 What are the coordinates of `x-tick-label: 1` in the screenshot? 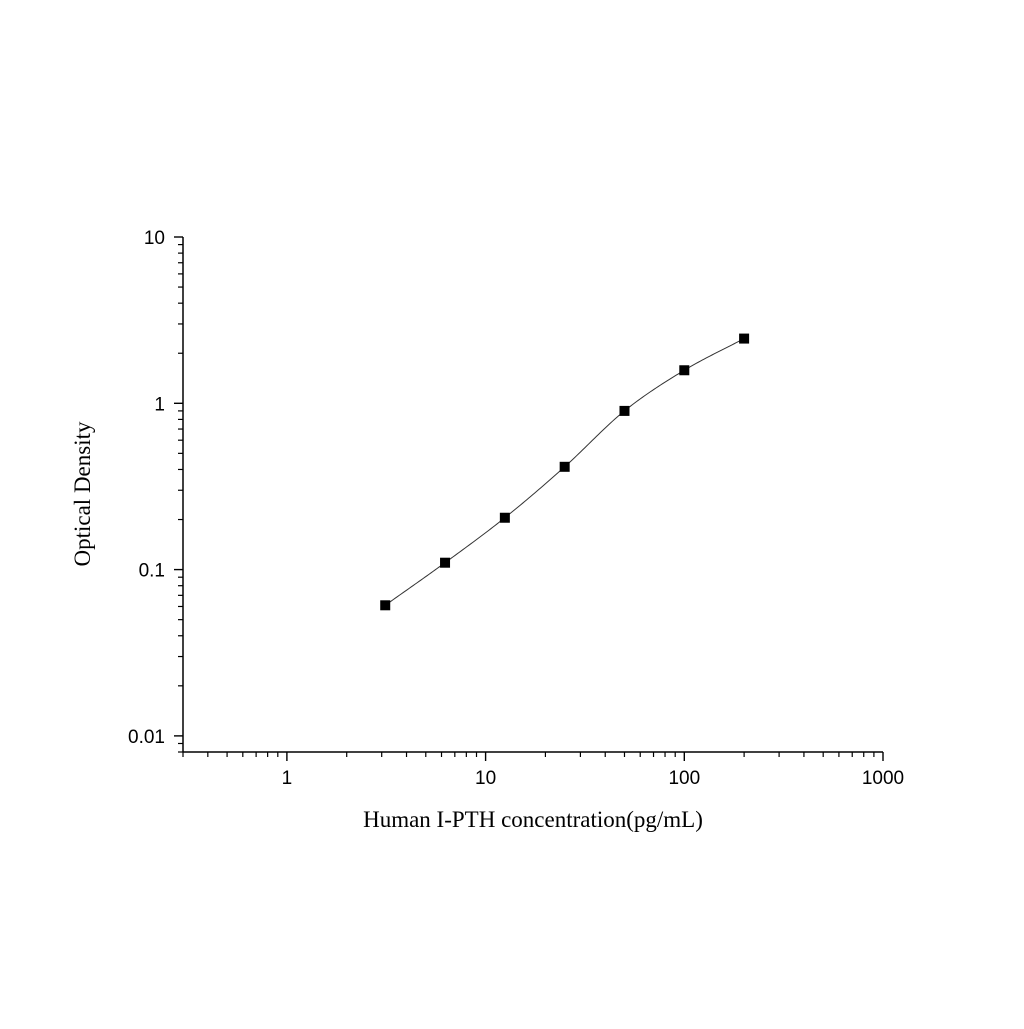 It's located at (287, 778).